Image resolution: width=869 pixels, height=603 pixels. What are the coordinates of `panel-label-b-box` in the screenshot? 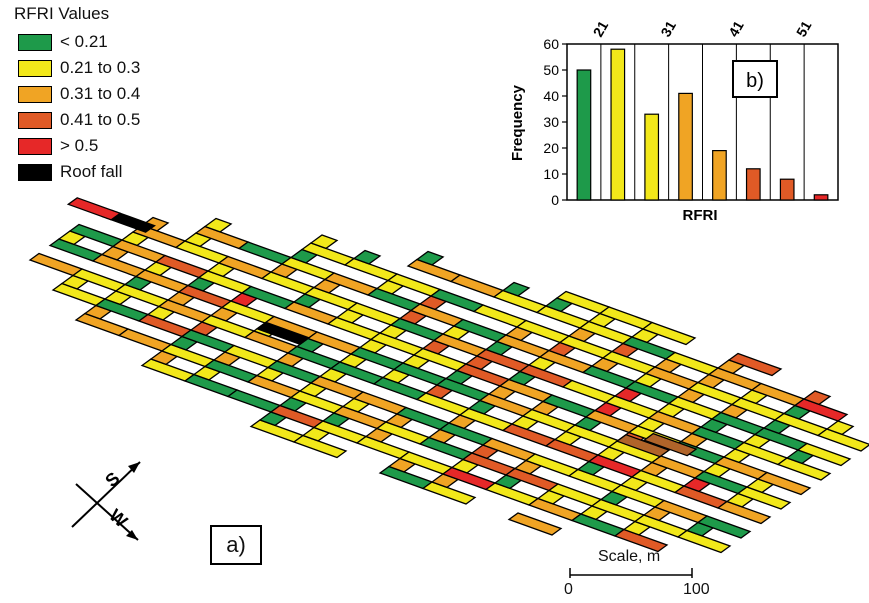 It's located at (755, 79).